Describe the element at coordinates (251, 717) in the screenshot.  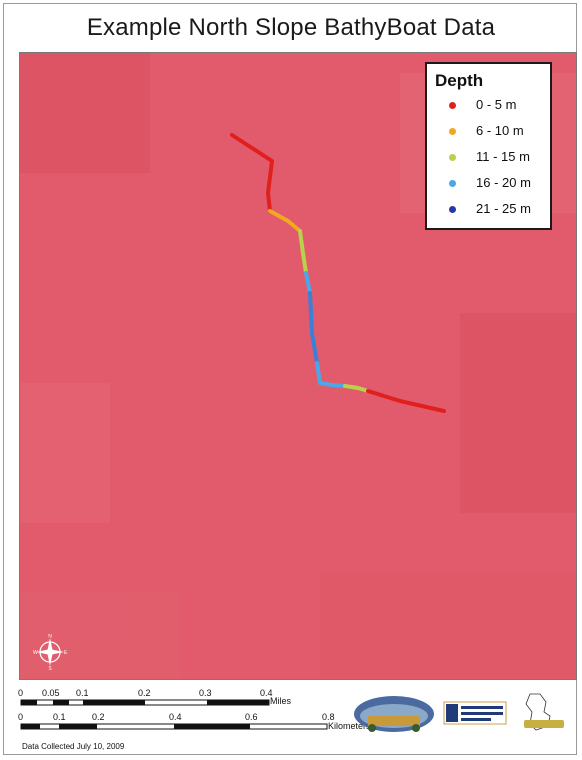
I see `km-tick: 0.6` at that location.